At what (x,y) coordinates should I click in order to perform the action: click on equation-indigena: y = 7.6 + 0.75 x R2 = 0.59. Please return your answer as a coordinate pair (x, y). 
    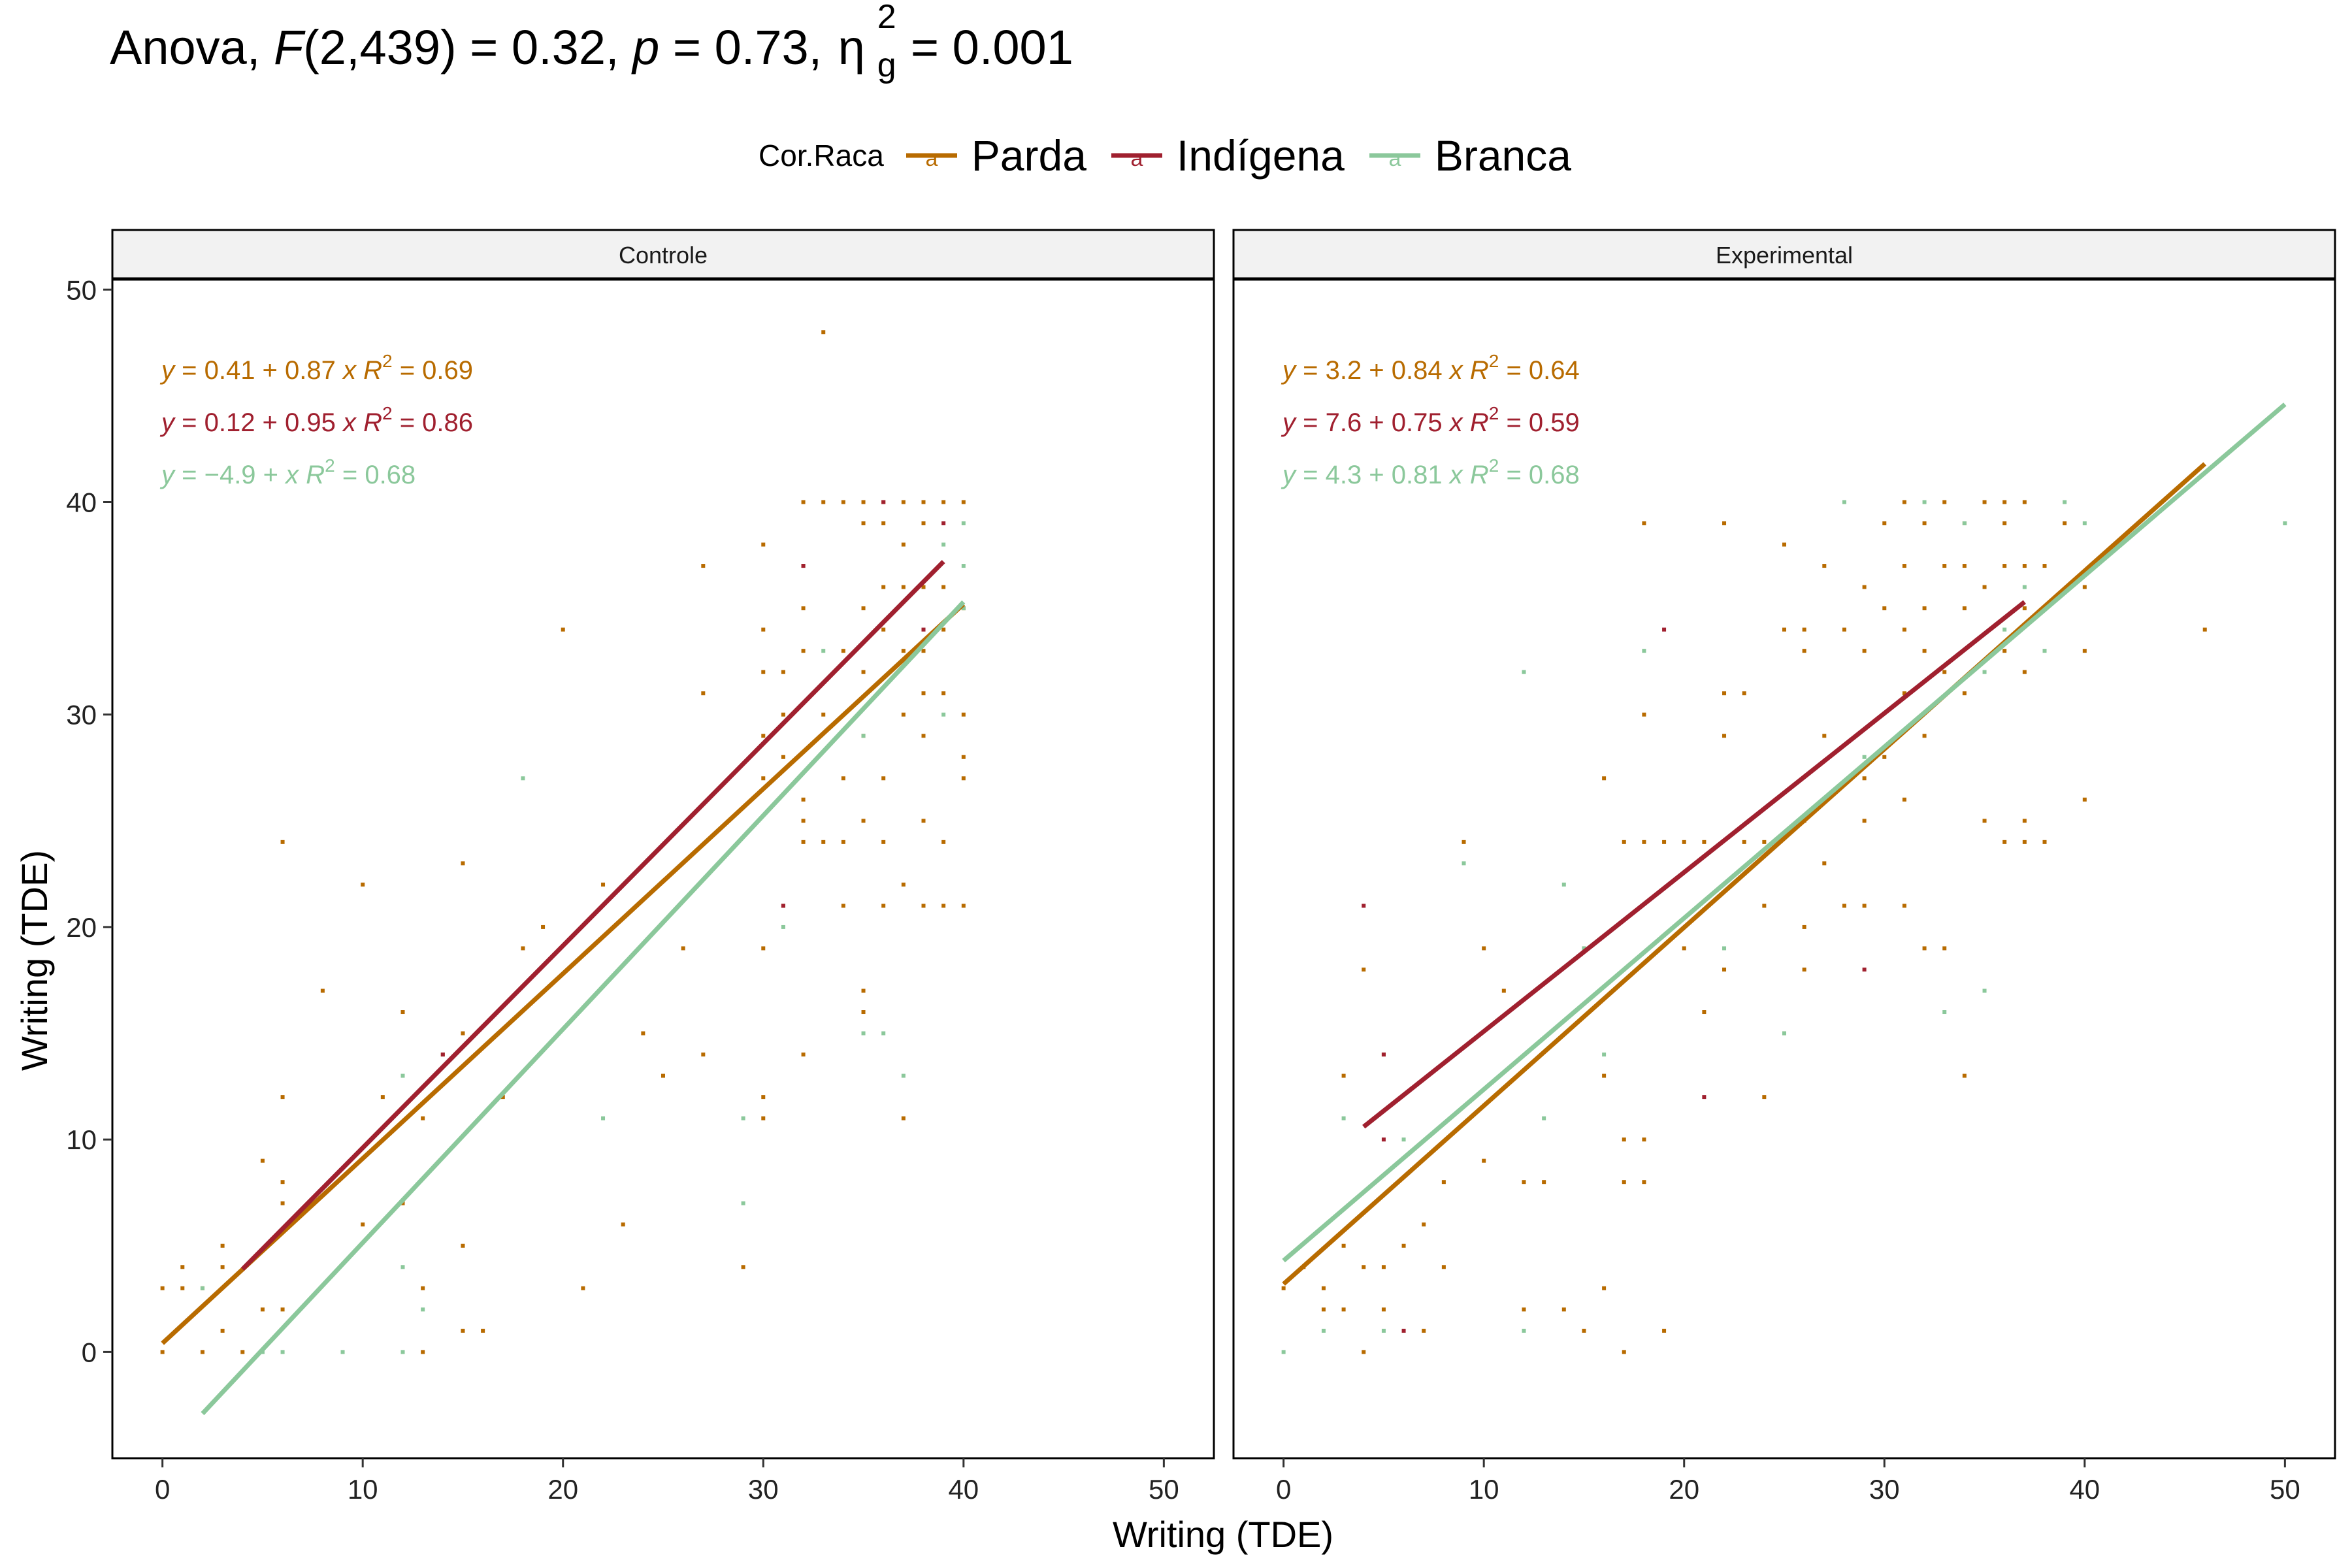
    Looking at the image, I should click on (1430, 420).